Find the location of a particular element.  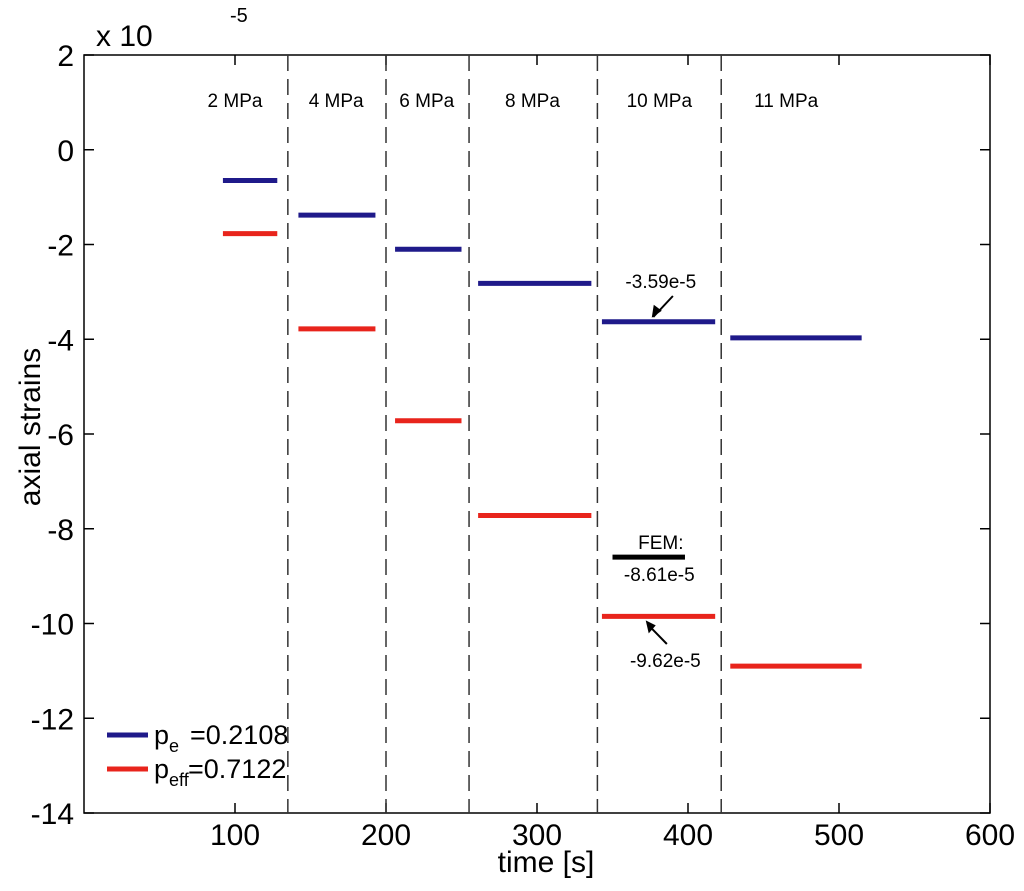

y-tick-label: 0 is located at coordinates (65, 151).